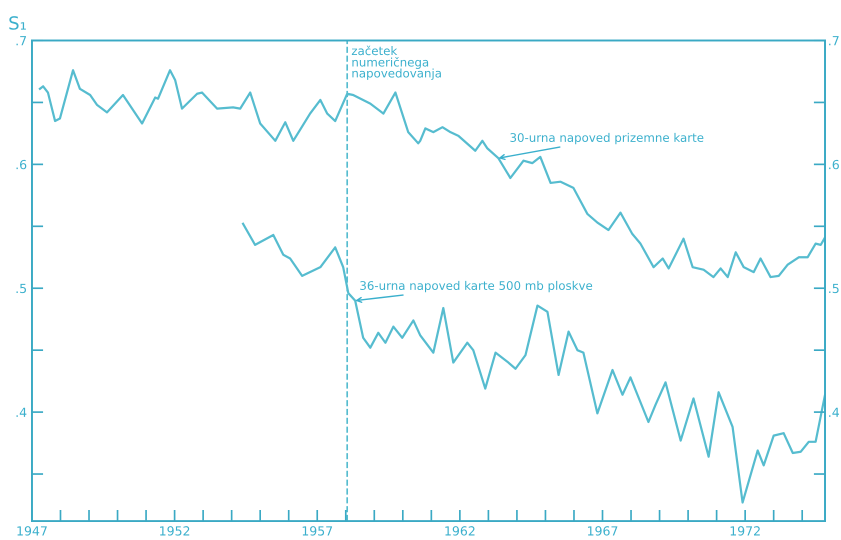  I want to click on y-tick-label: .6, so click(21, 165).